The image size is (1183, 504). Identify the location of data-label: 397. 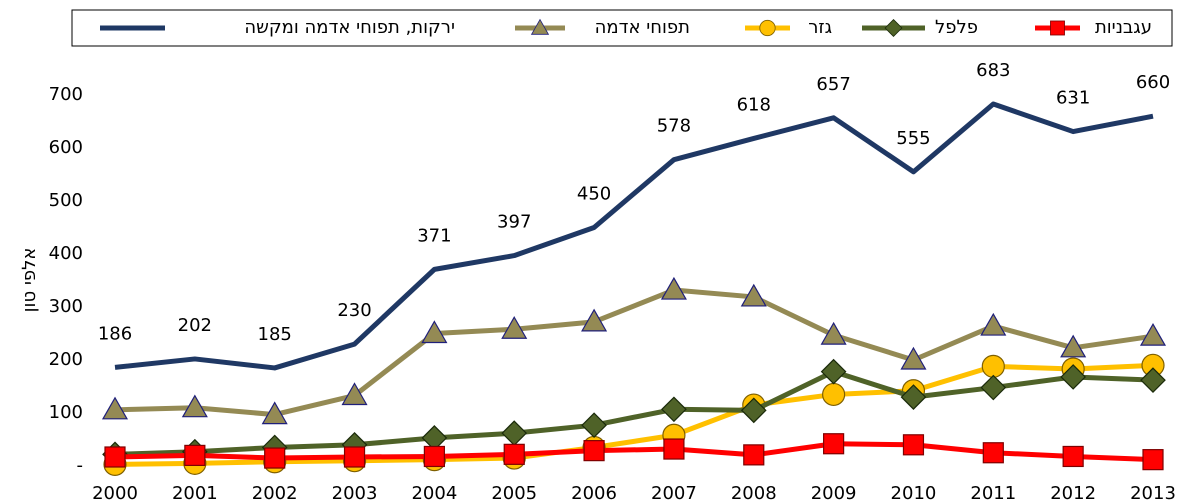
(514, 222).